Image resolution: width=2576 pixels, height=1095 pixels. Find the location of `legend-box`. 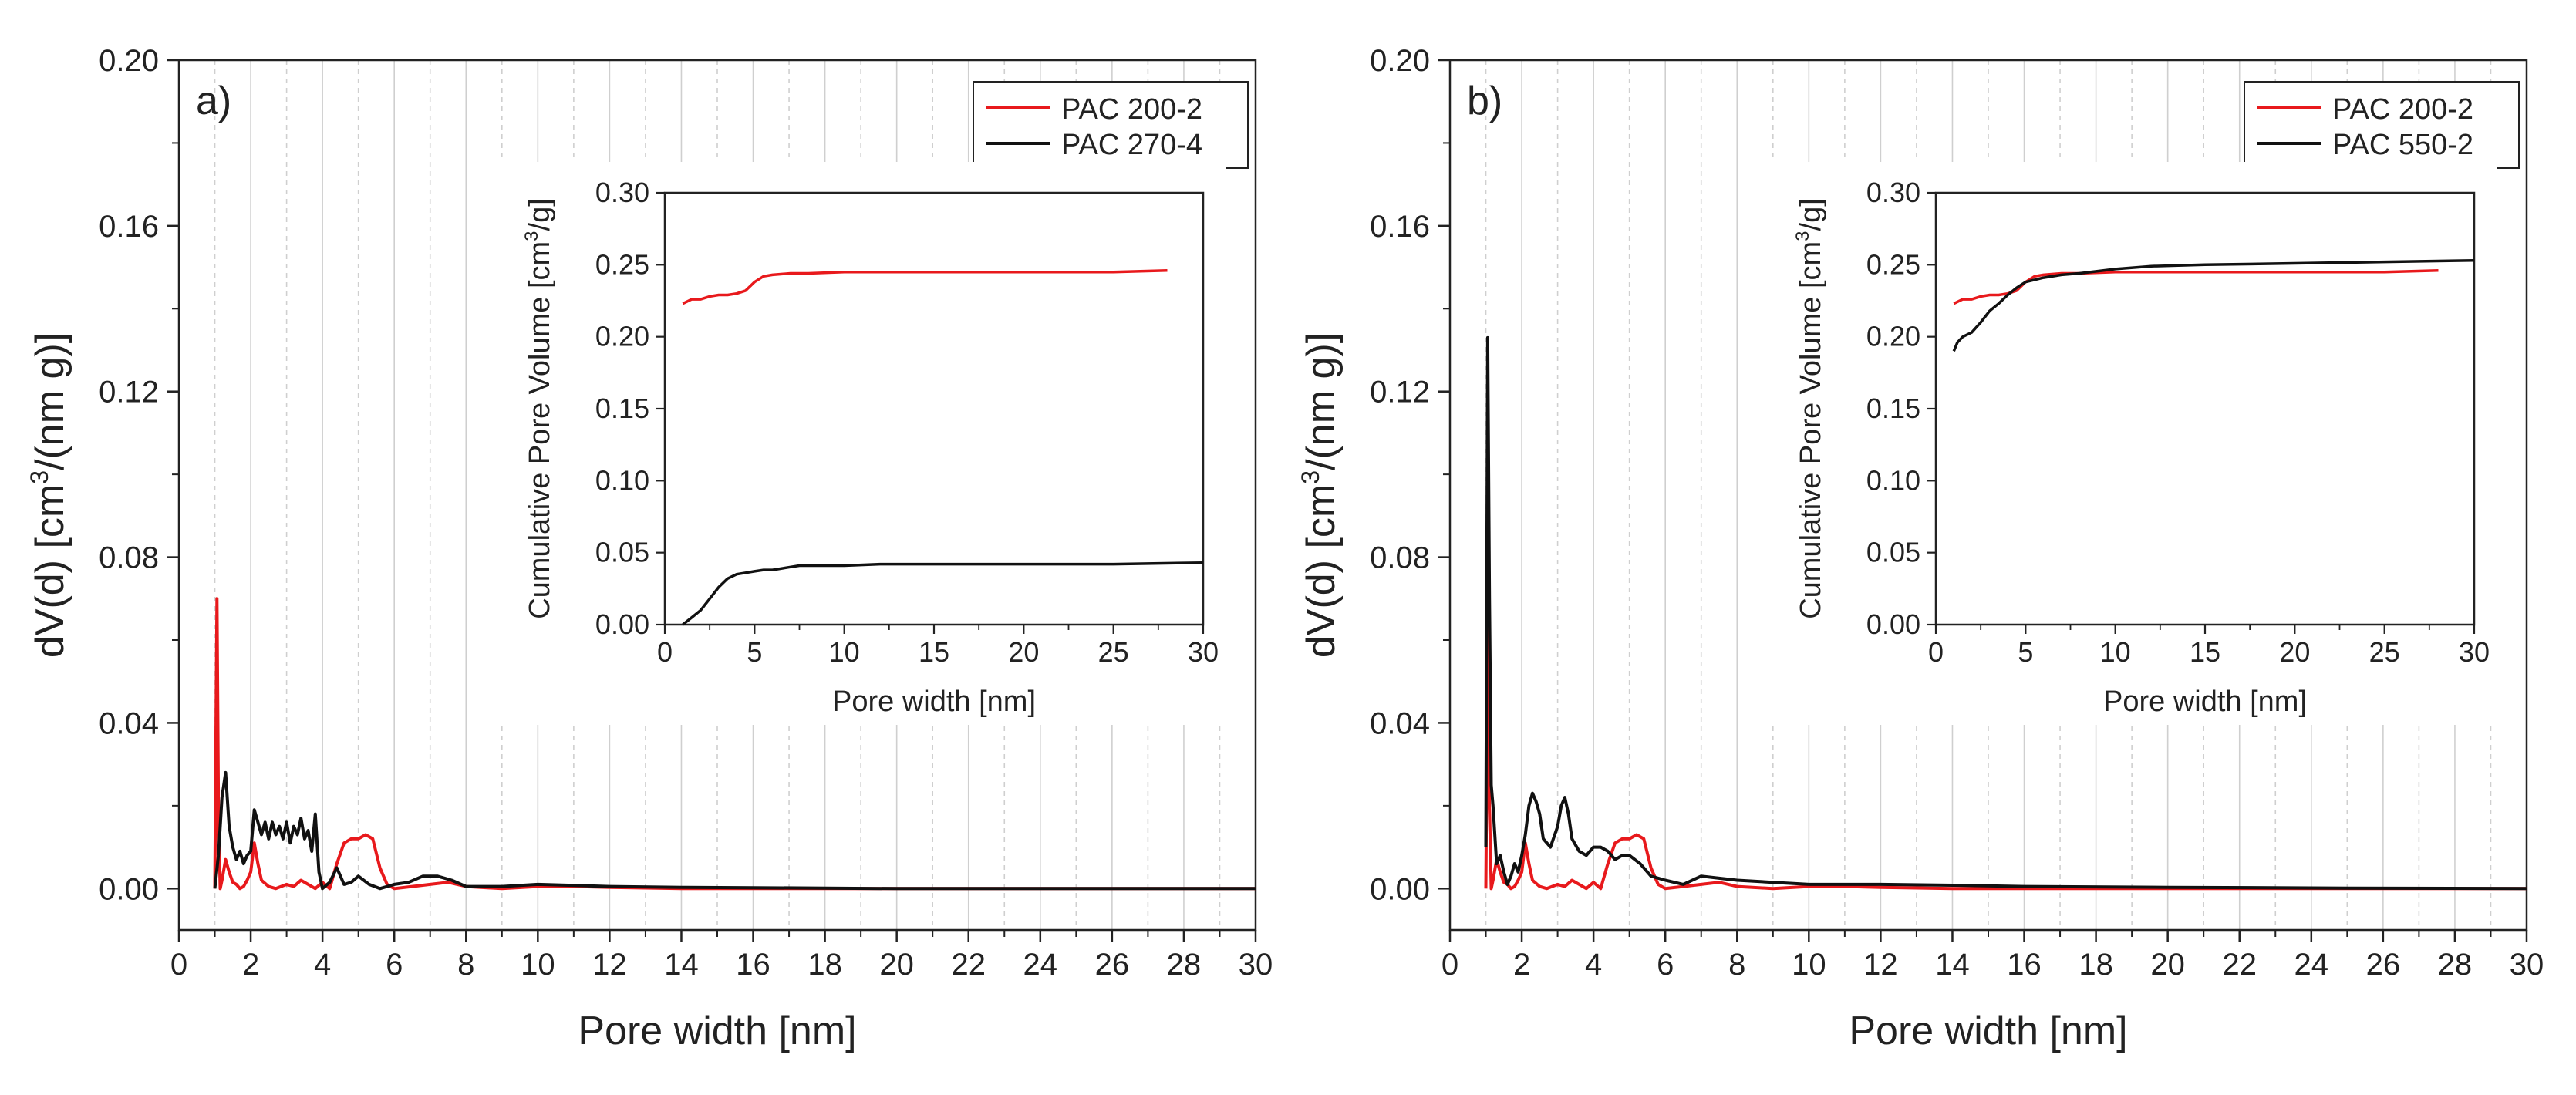

legend-box is located at coordinates (1111, 125).